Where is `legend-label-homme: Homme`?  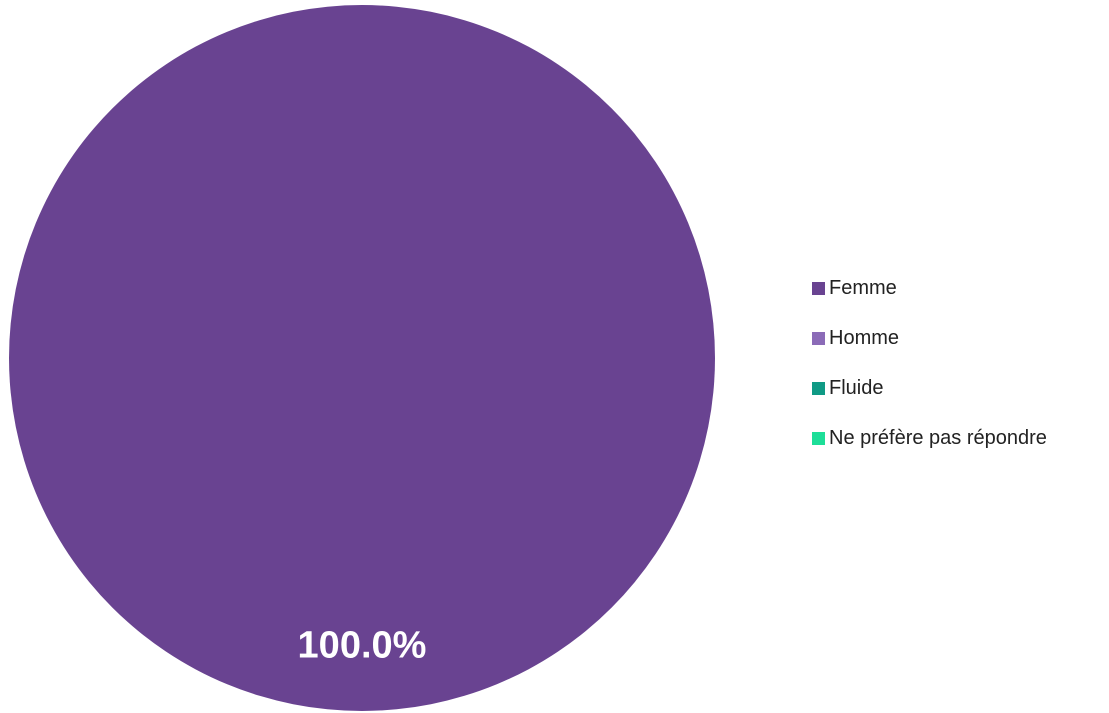
legend-label-homme: Homme is located at coordinates (864, 337).